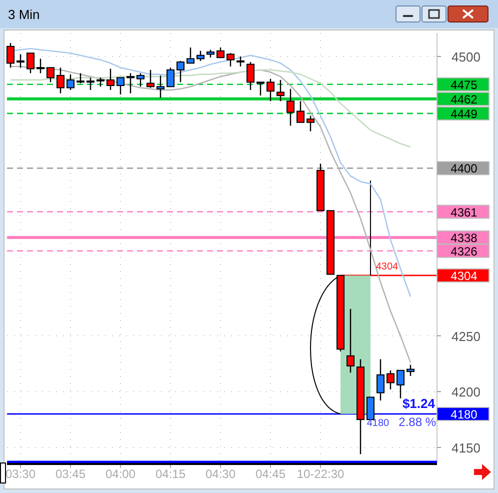 The height and width of the screenshot is (493, 498). I want to click on y-tick-label: 4500, so click(466, 56).